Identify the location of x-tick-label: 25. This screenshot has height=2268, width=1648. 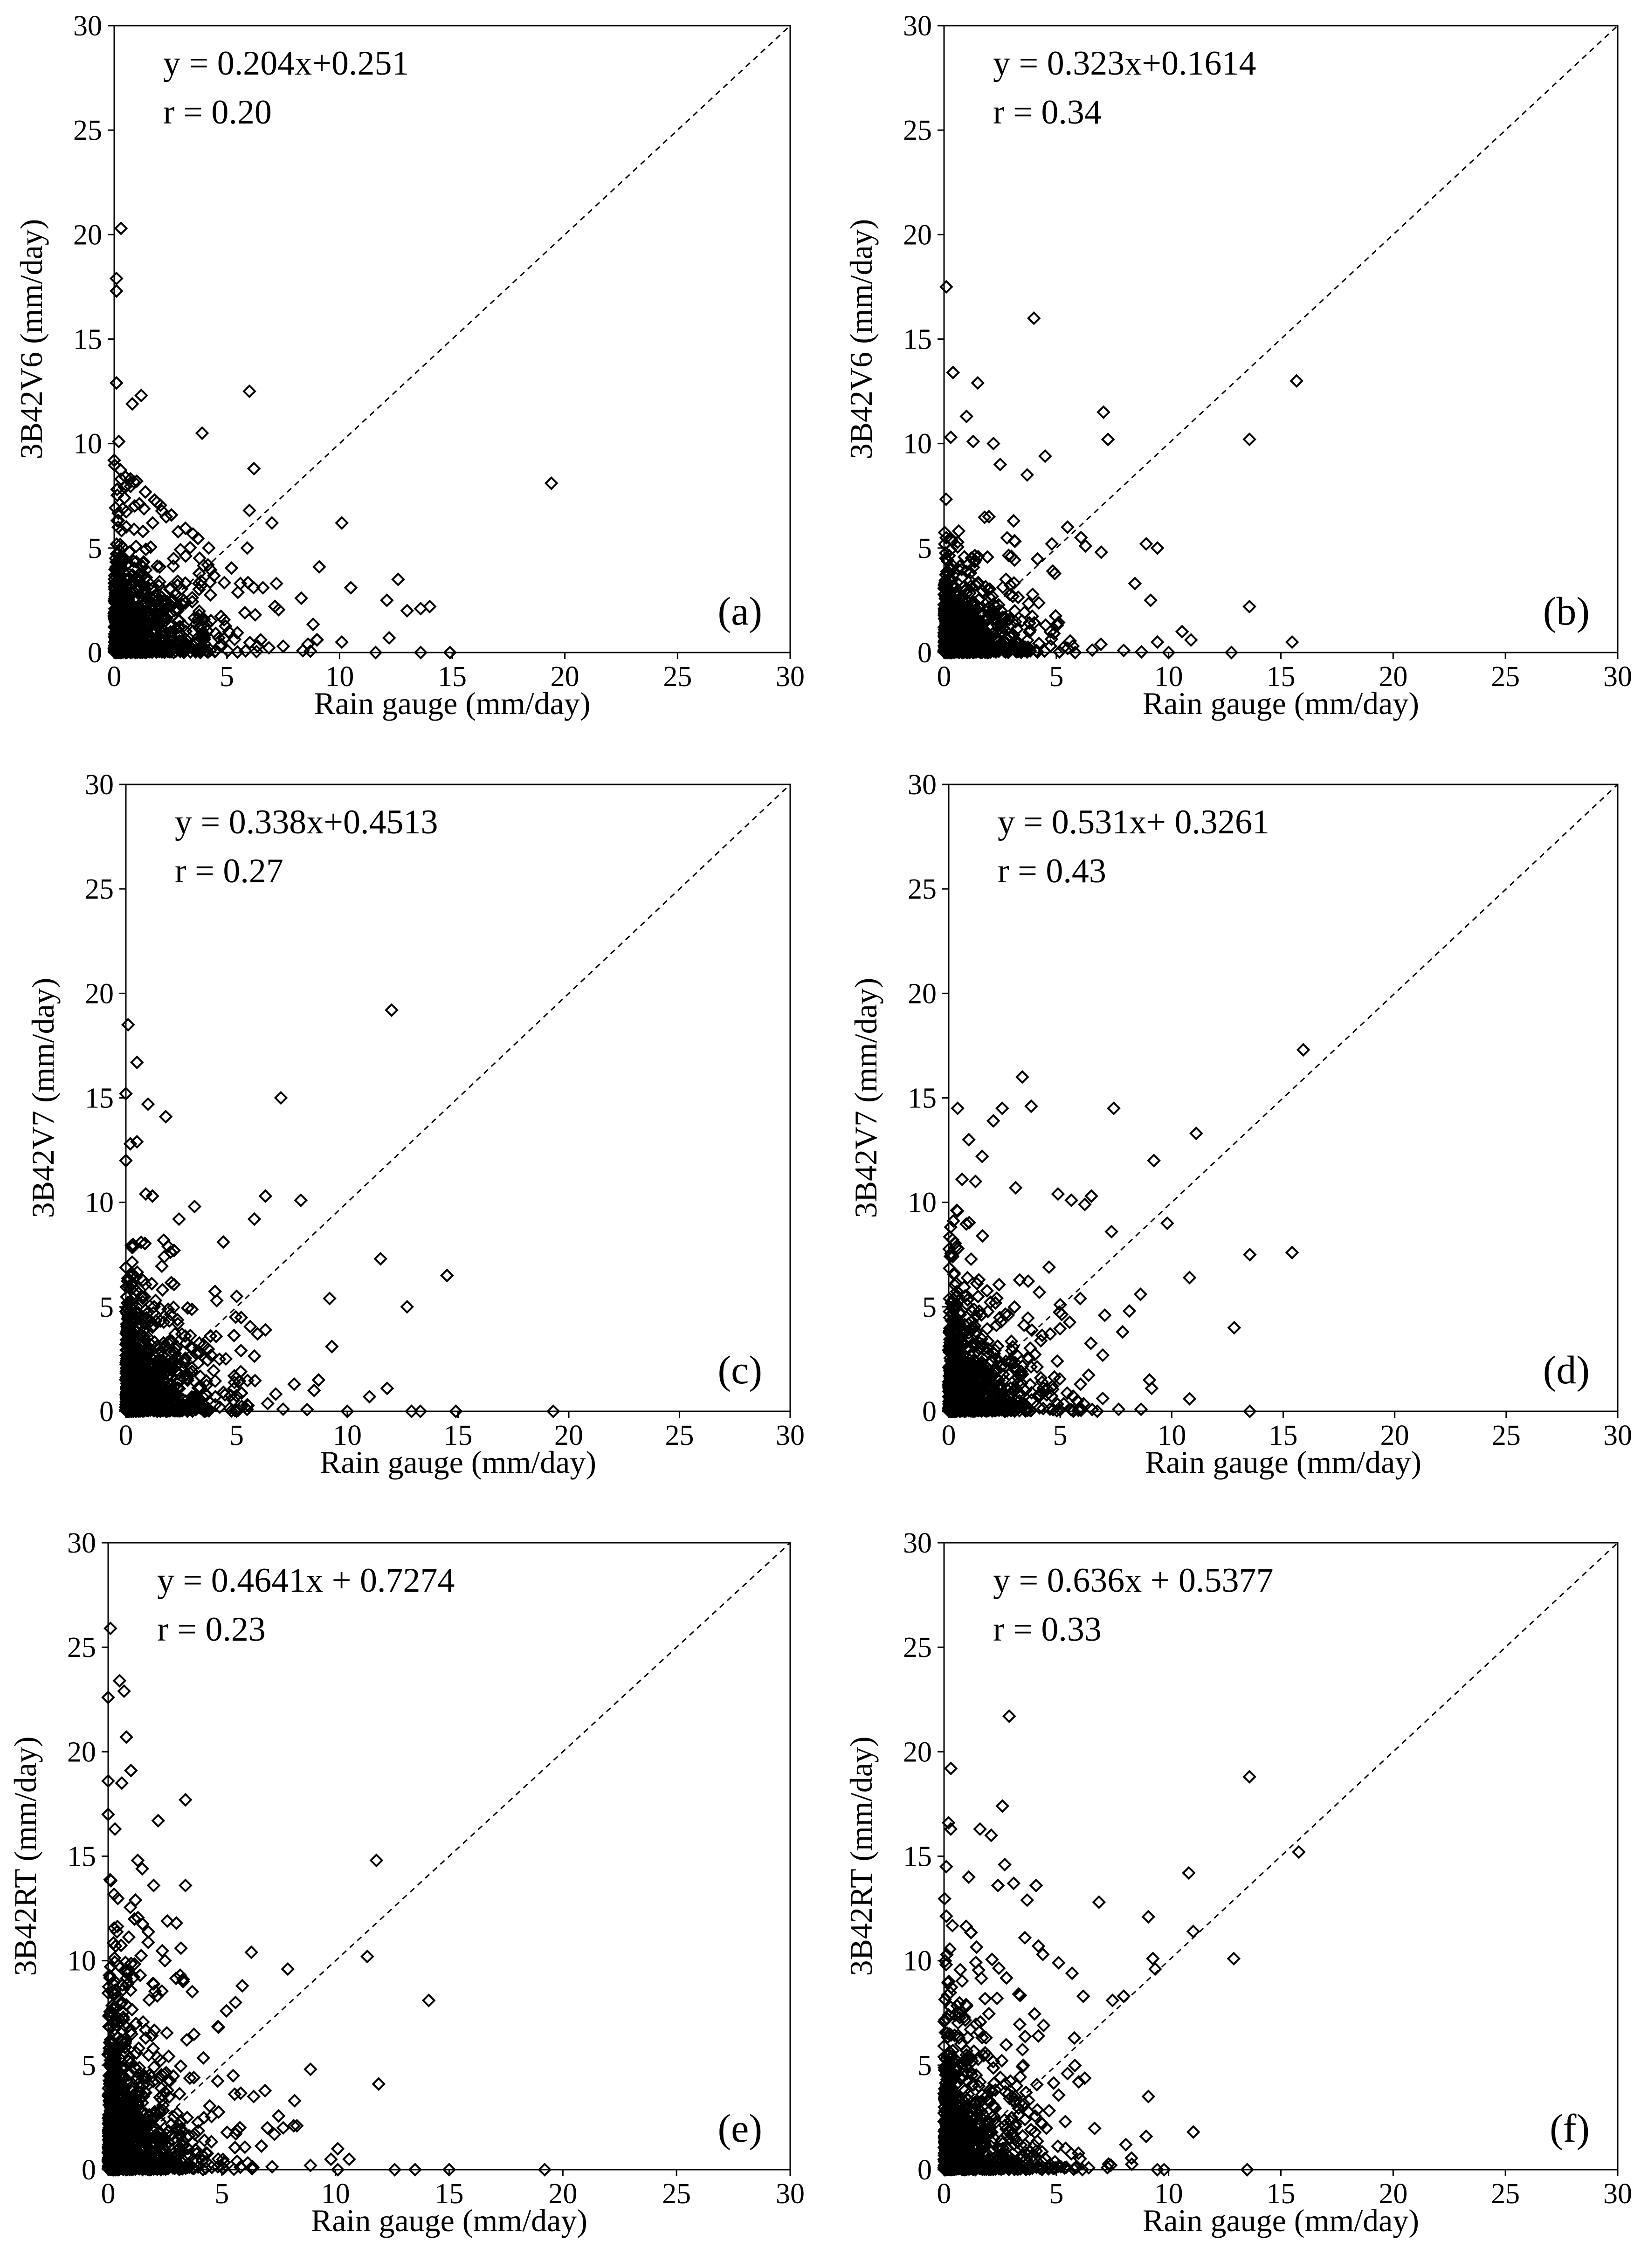
(678, 677).